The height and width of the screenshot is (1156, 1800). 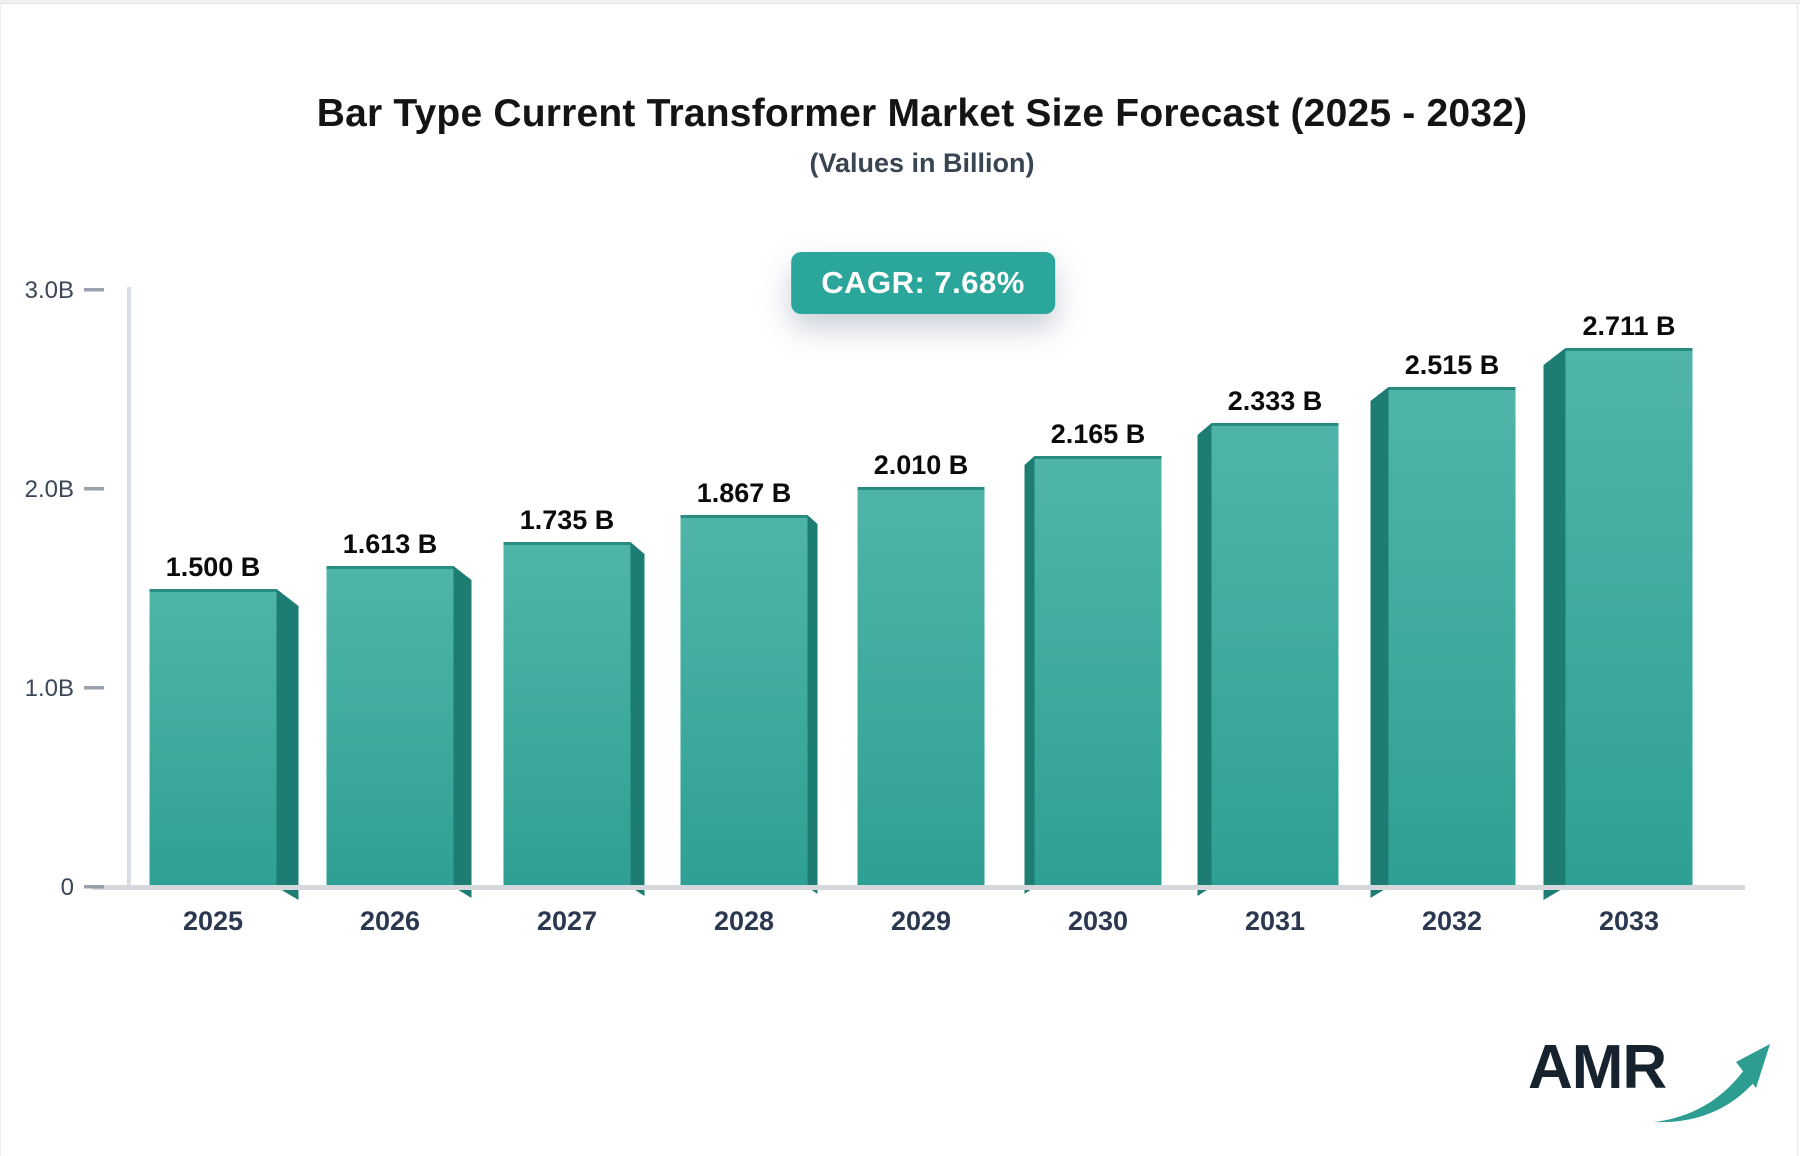 I want to click on value-label-2031: 2.333 B, so click(x=1275, y=401).